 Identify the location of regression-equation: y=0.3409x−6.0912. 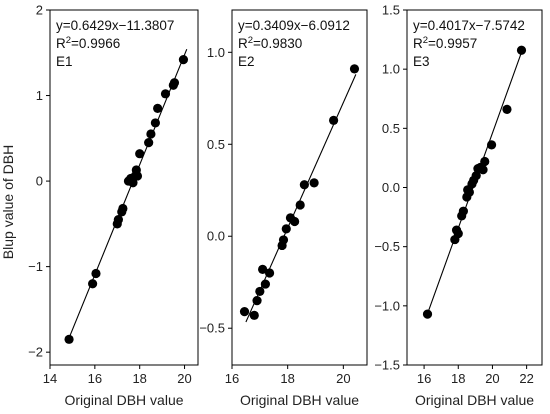
(294, 25).